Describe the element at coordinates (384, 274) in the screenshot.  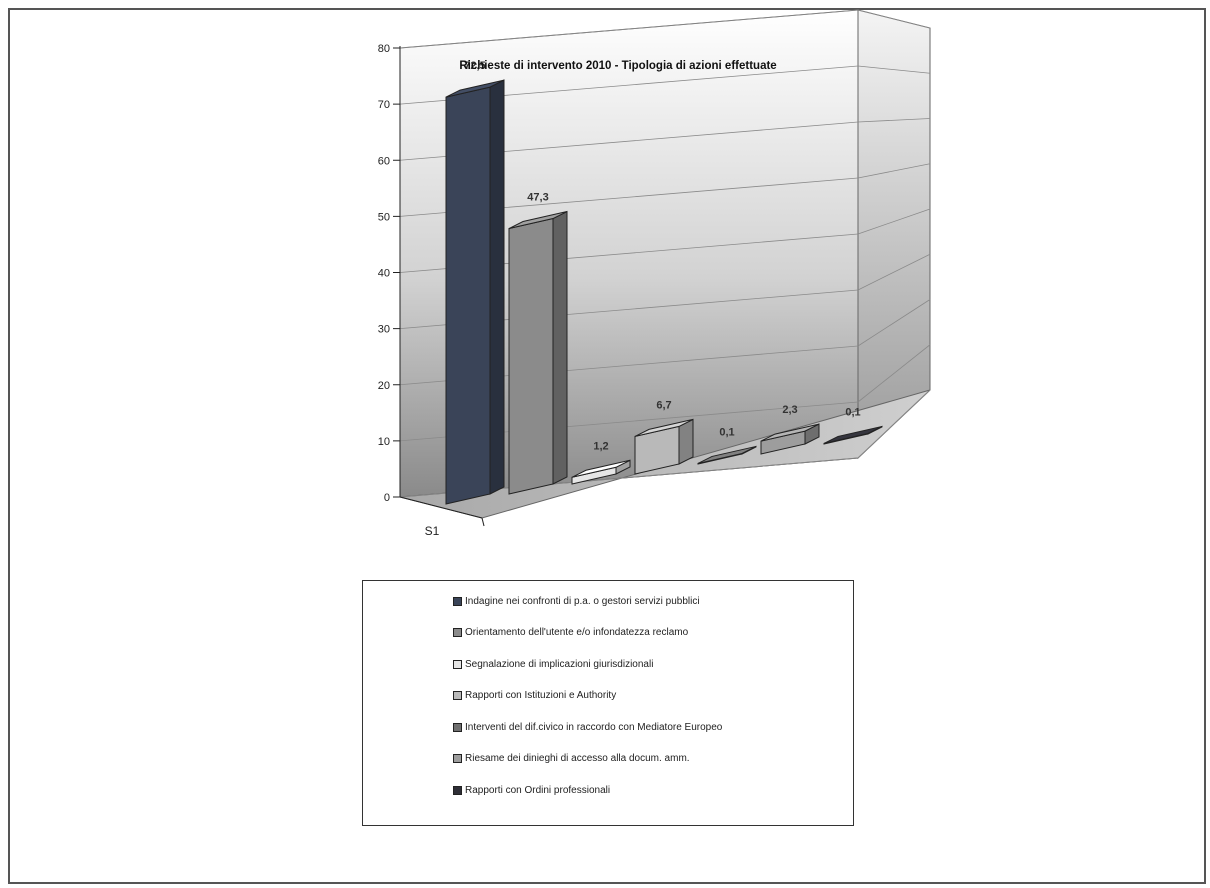
I see `y-tick-label: 40` at that location.